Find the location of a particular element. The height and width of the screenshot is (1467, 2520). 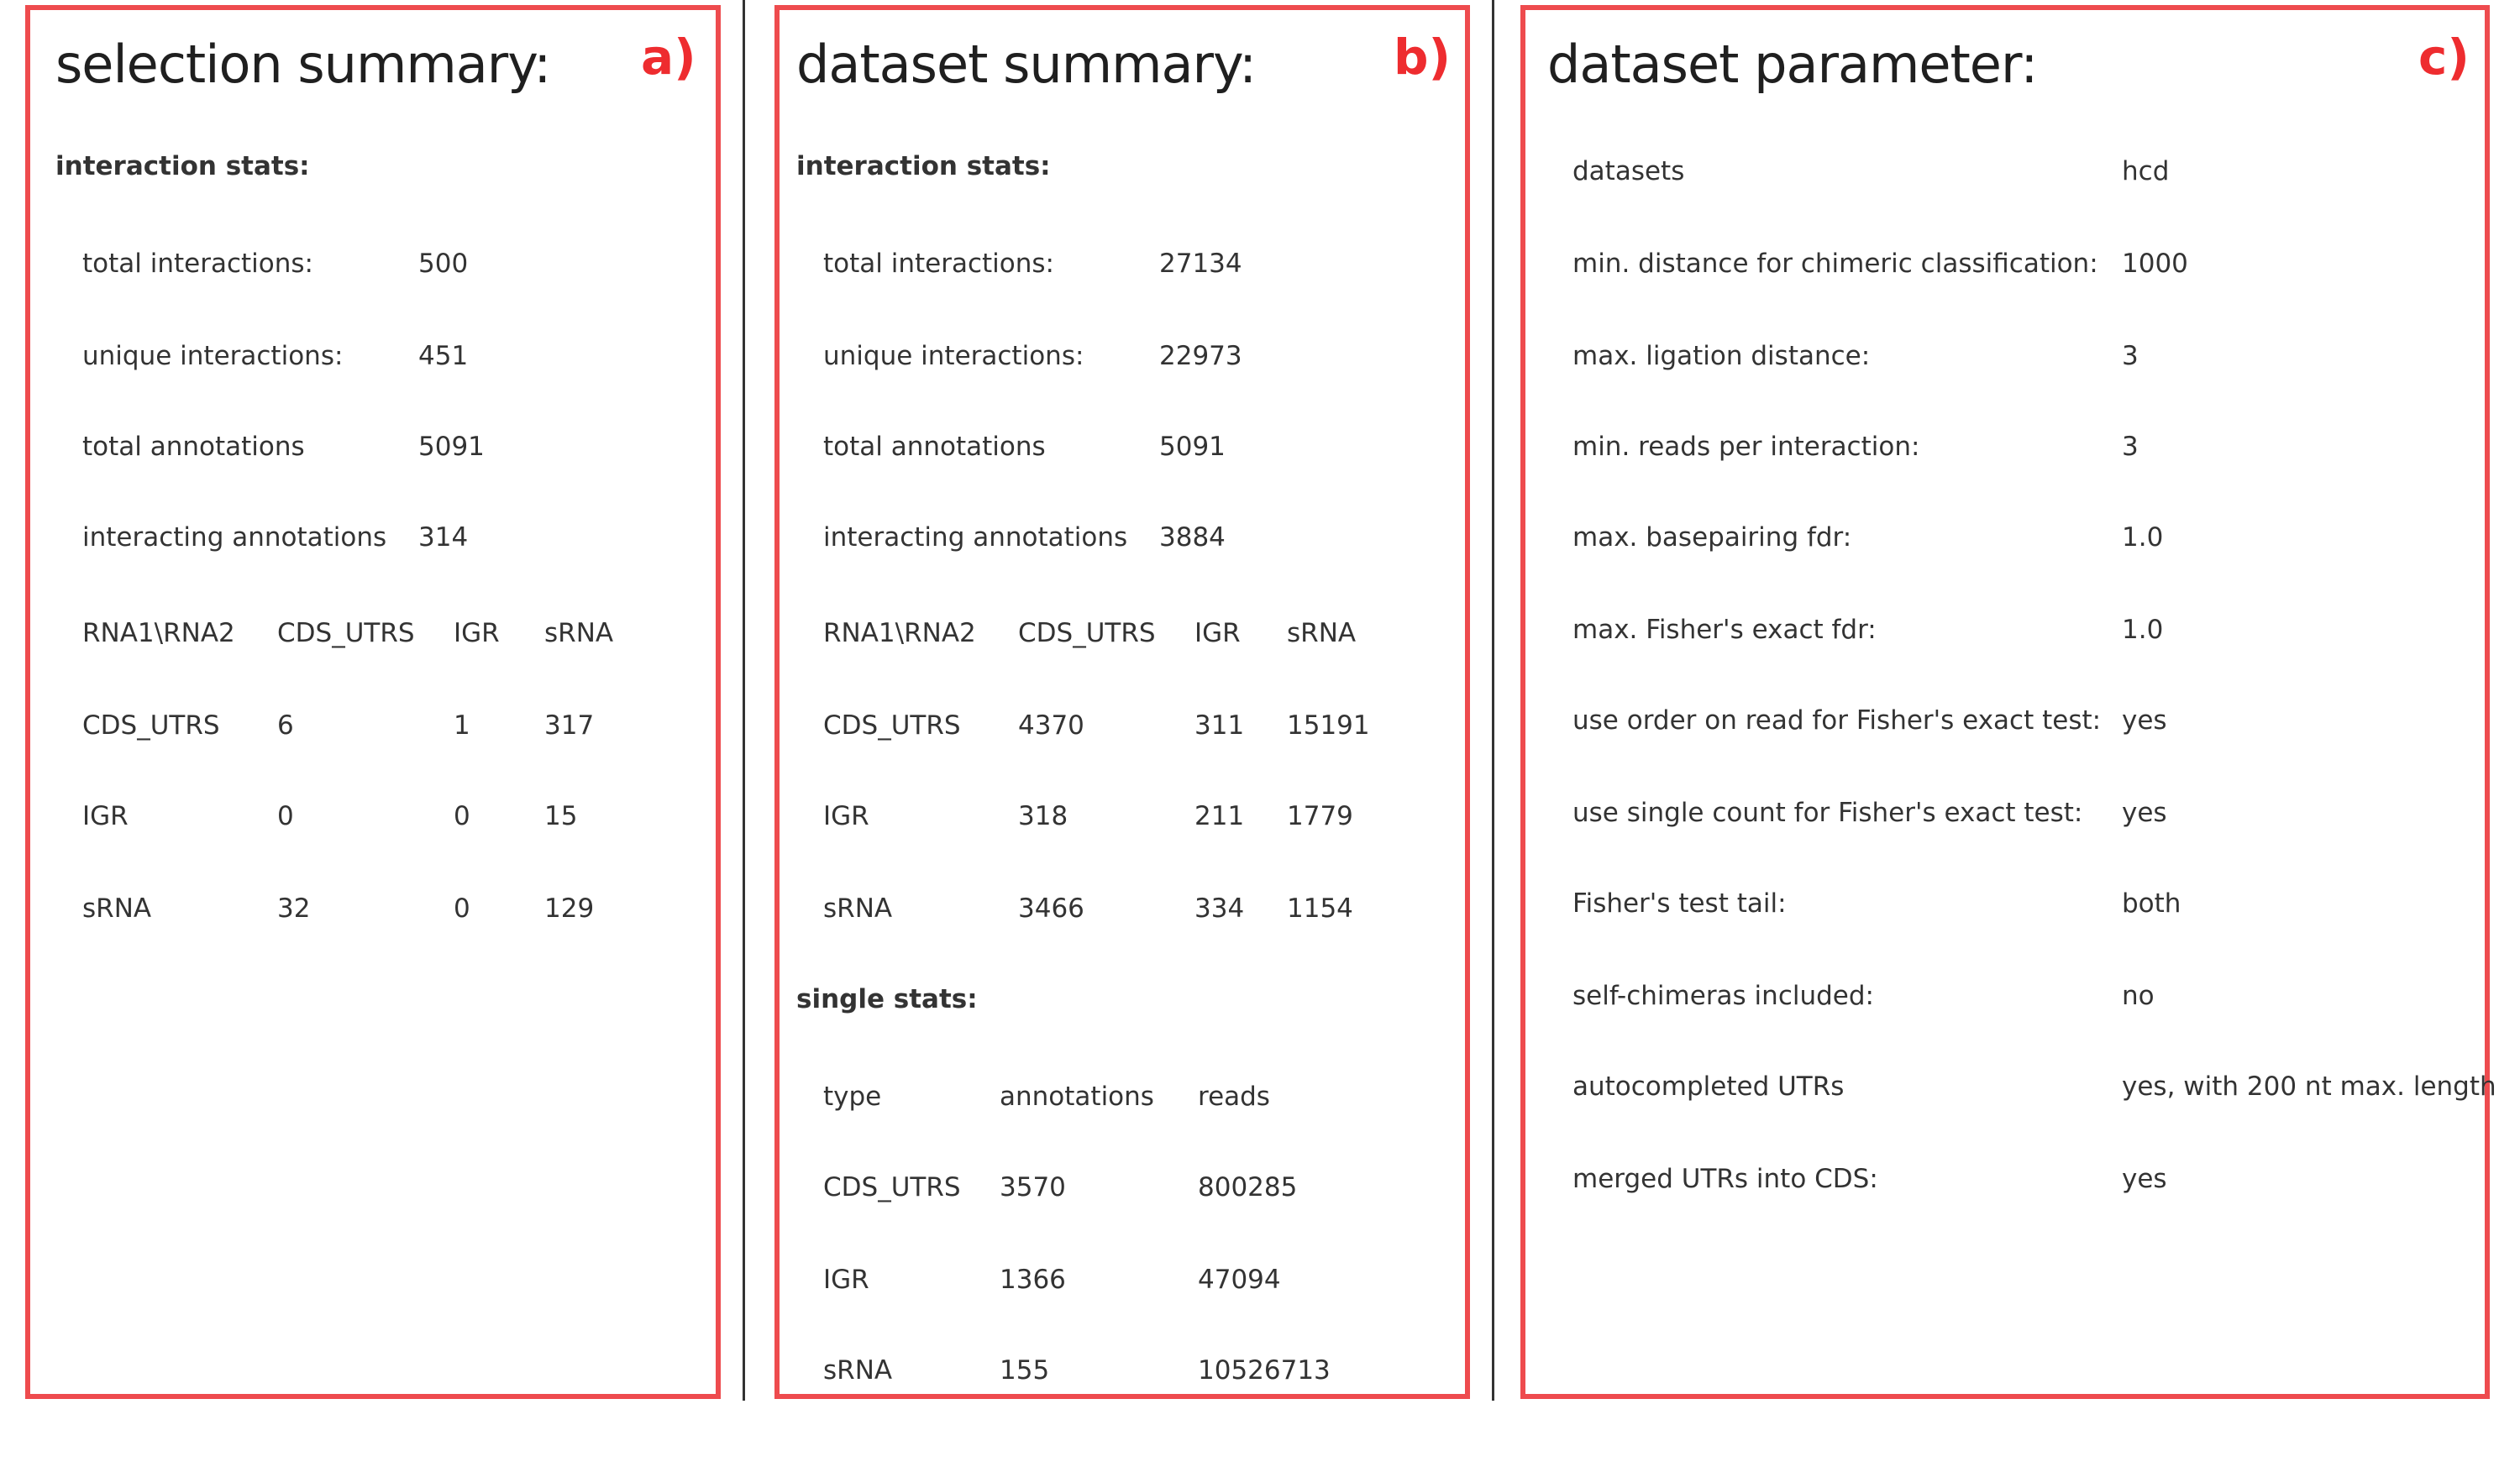

matrix-cell: 15 is located at coordinates (561, 816).